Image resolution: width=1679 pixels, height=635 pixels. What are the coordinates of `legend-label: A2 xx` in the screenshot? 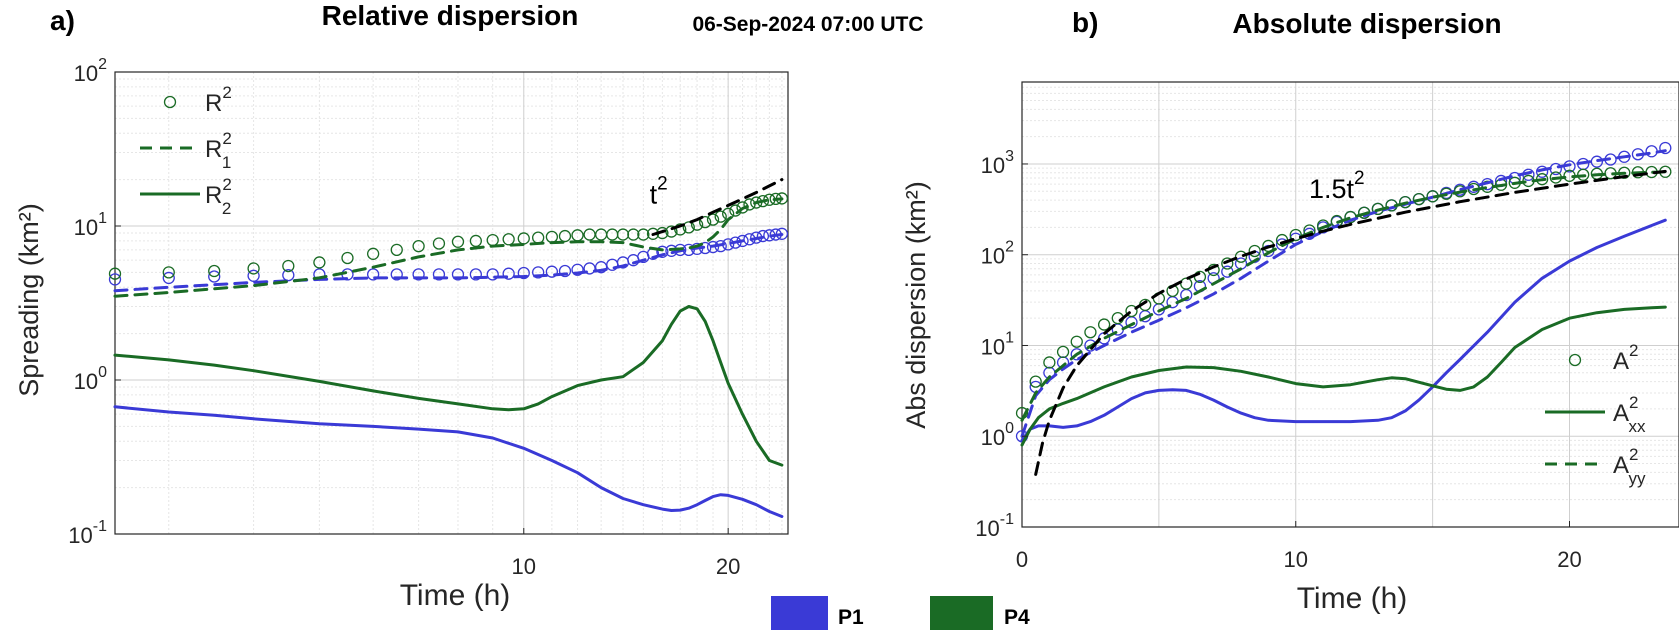 It's located at (1629, 414).